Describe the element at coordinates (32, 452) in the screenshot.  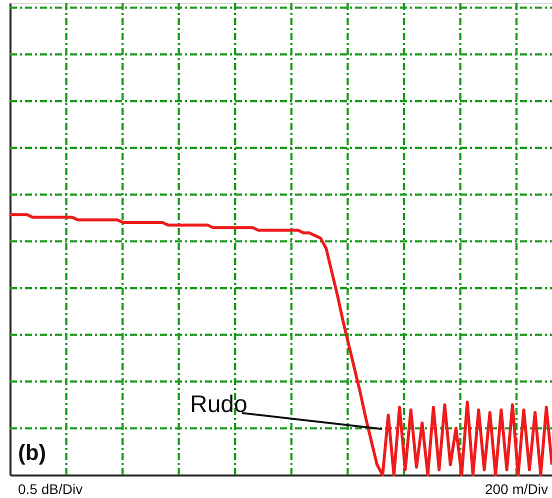
I see `annotation: (b)` at that location.